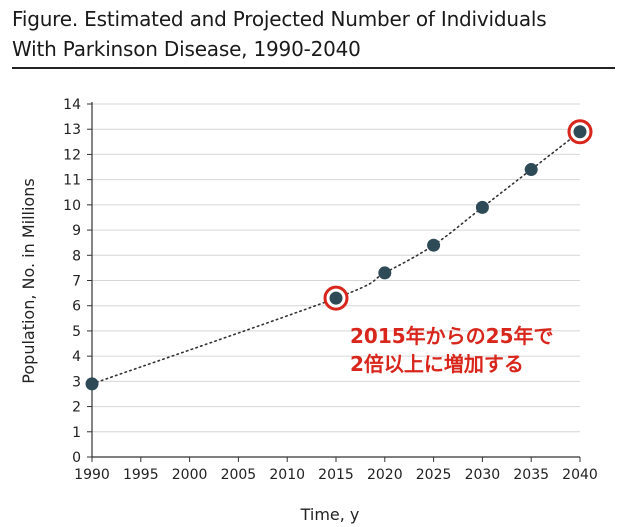 The image size is (640, 527). What do you see at coordinates (330, 514) in the screenshot?
I see `x-axis-title: Time, y` at bounding box center [330, 514].